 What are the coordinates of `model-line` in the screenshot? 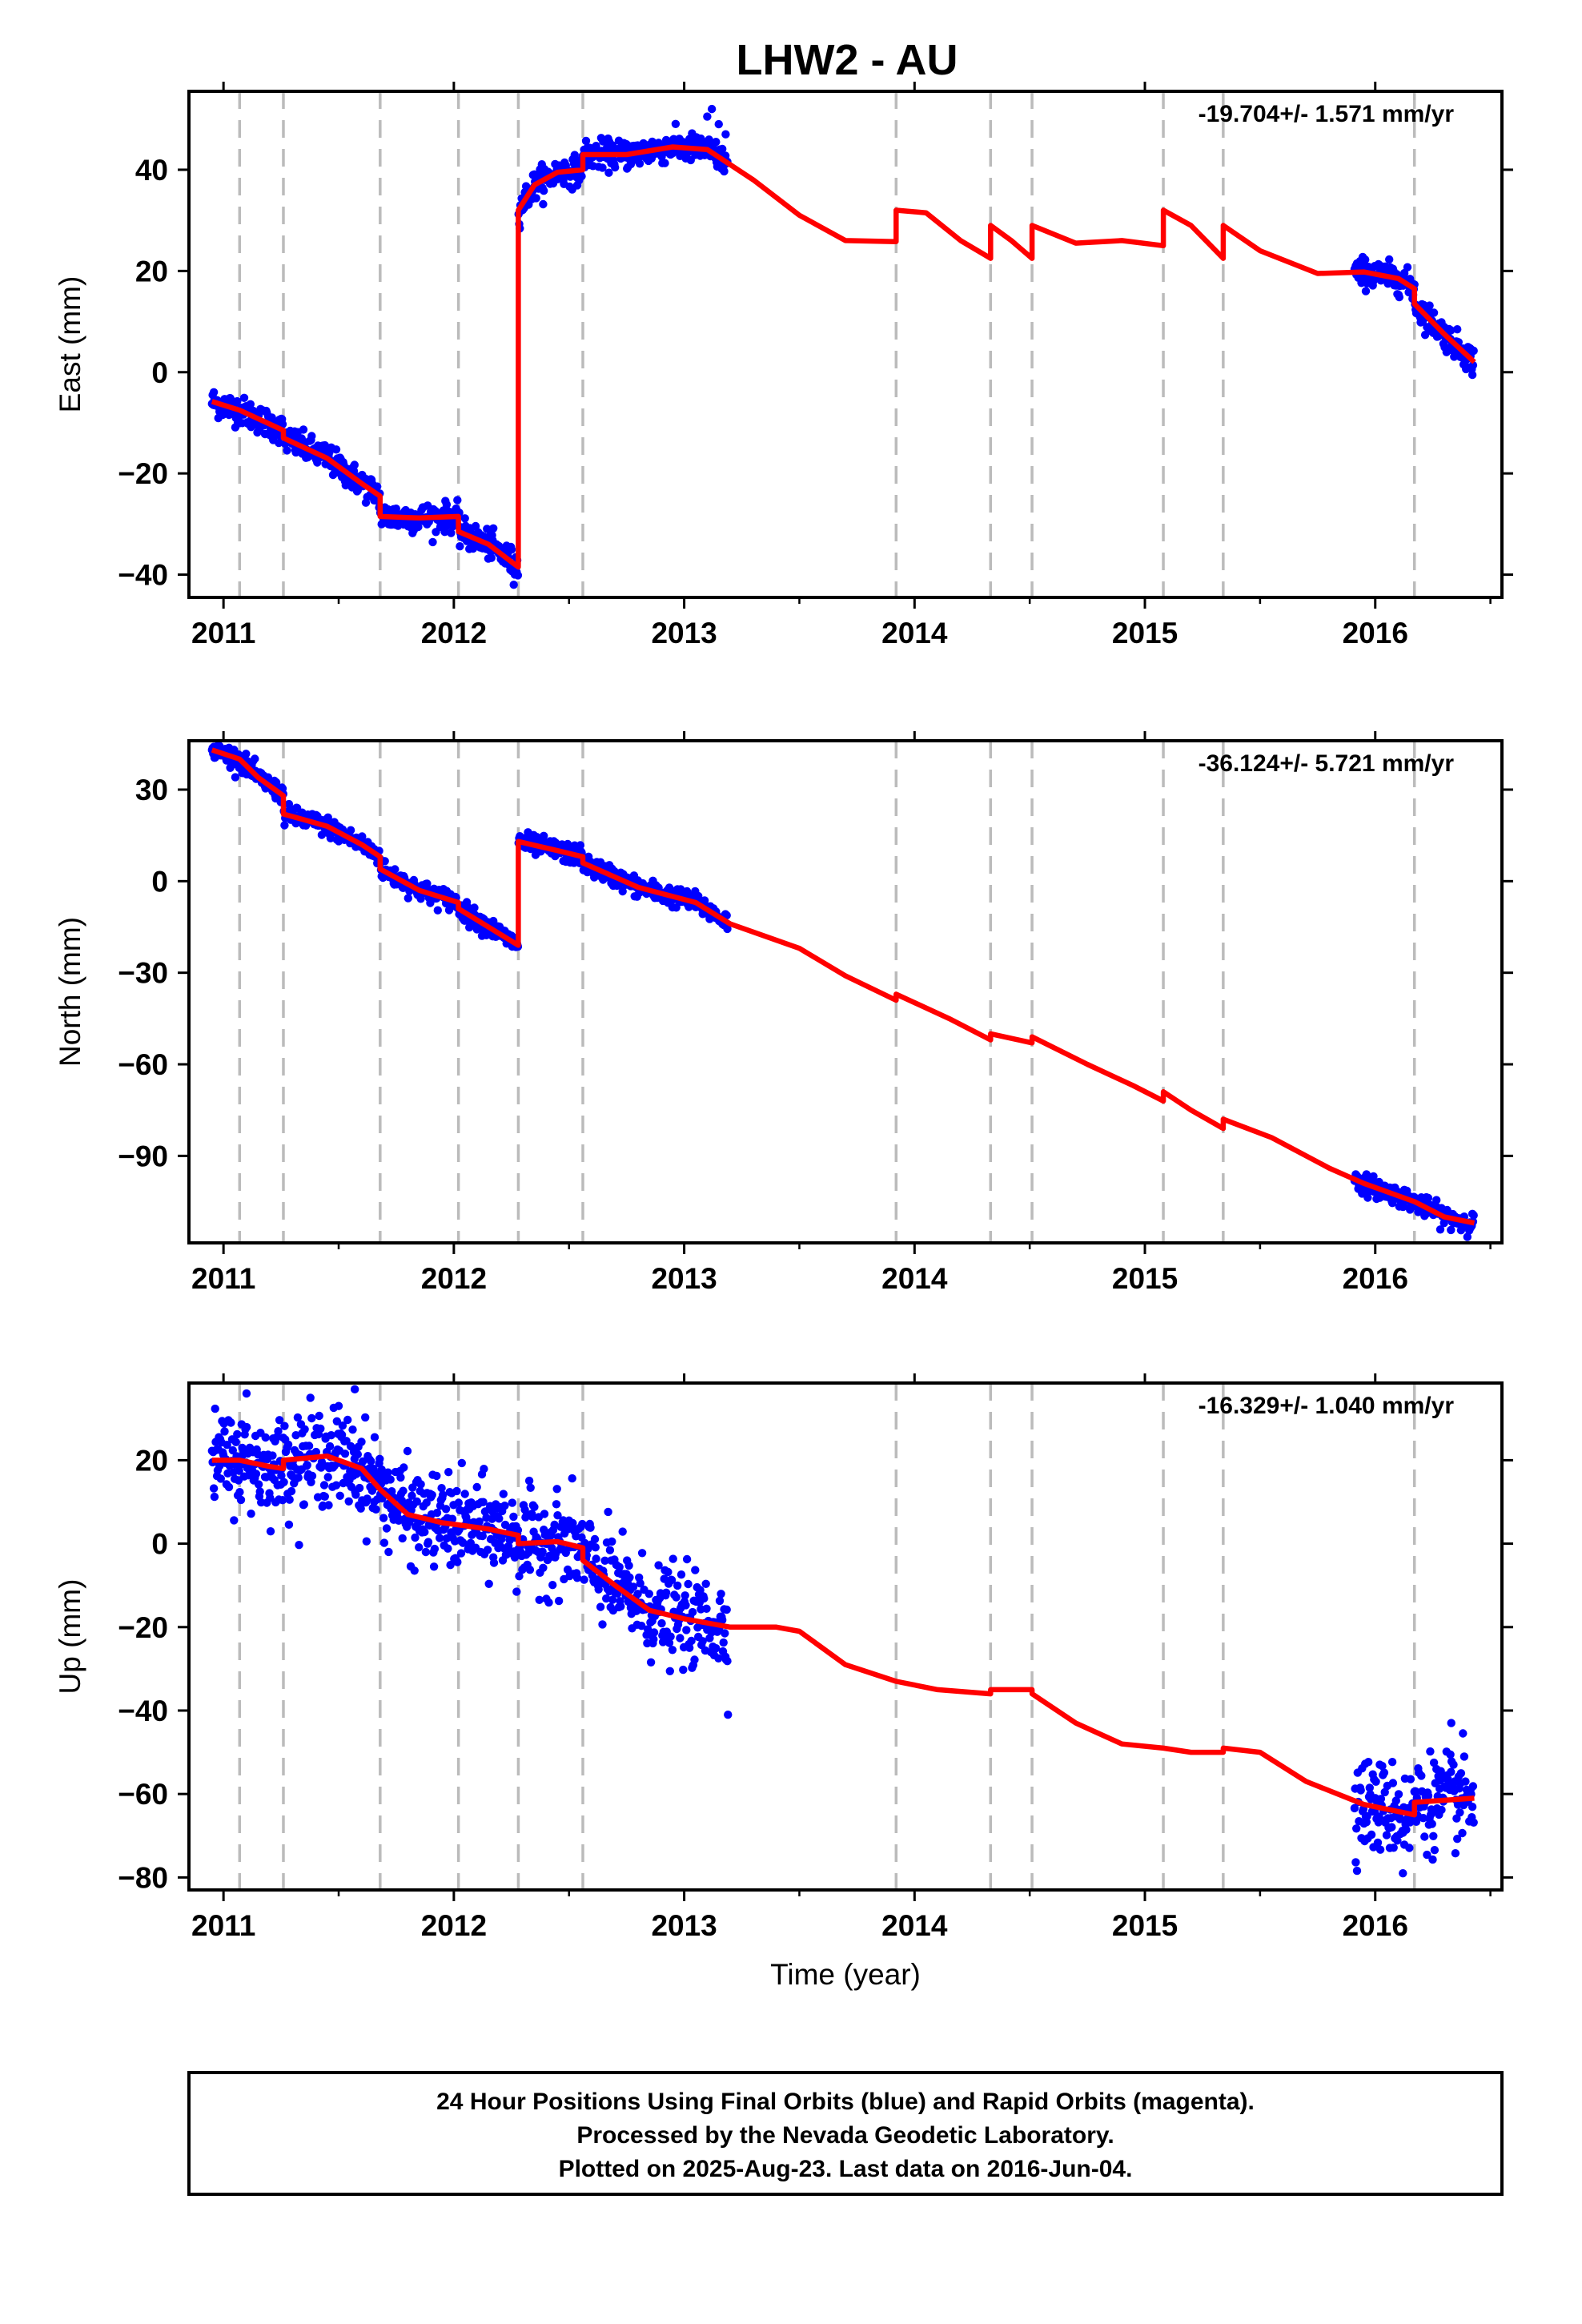 It's located at (844, 357).